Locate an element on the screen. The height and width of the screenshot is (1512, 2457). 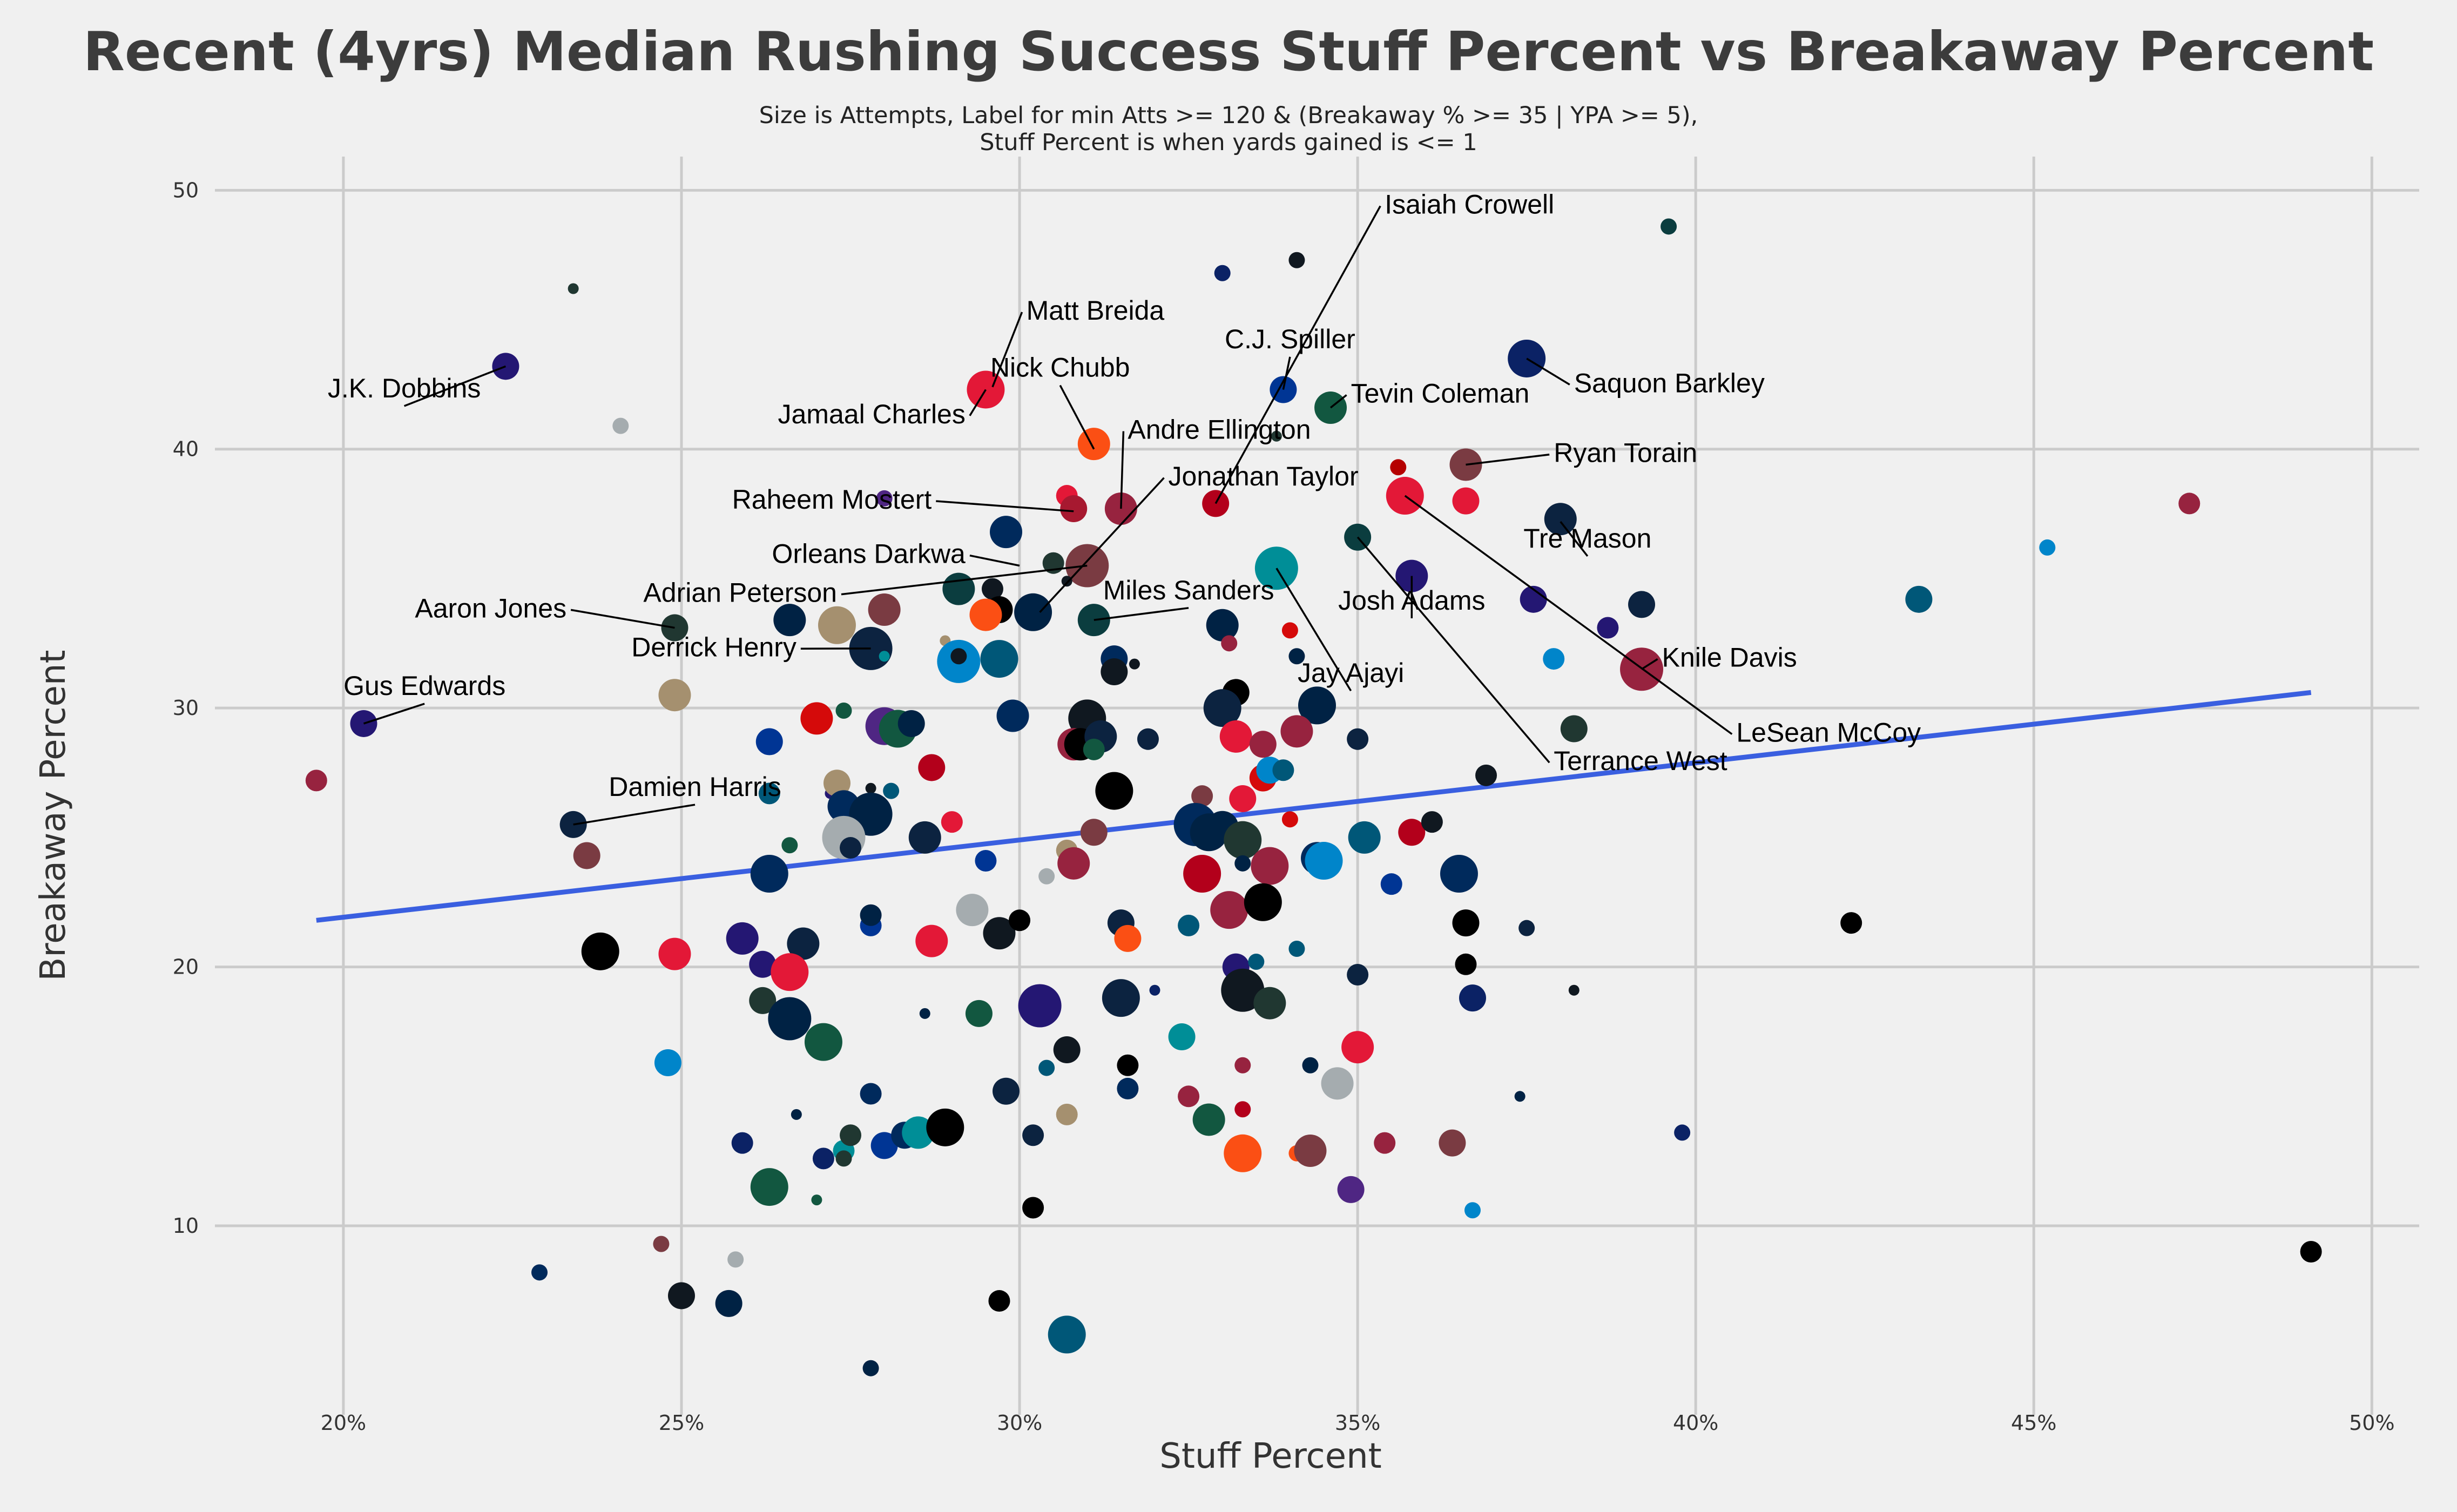
player-label: Derrick Henry is located at coordinates (713, 647).